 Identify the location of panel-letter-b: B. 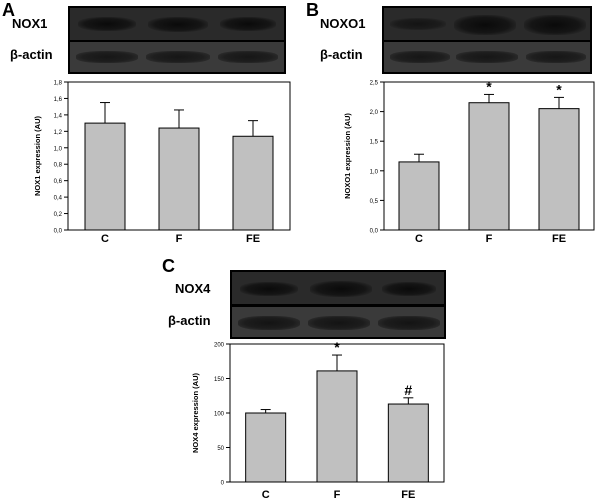
(312, 10).